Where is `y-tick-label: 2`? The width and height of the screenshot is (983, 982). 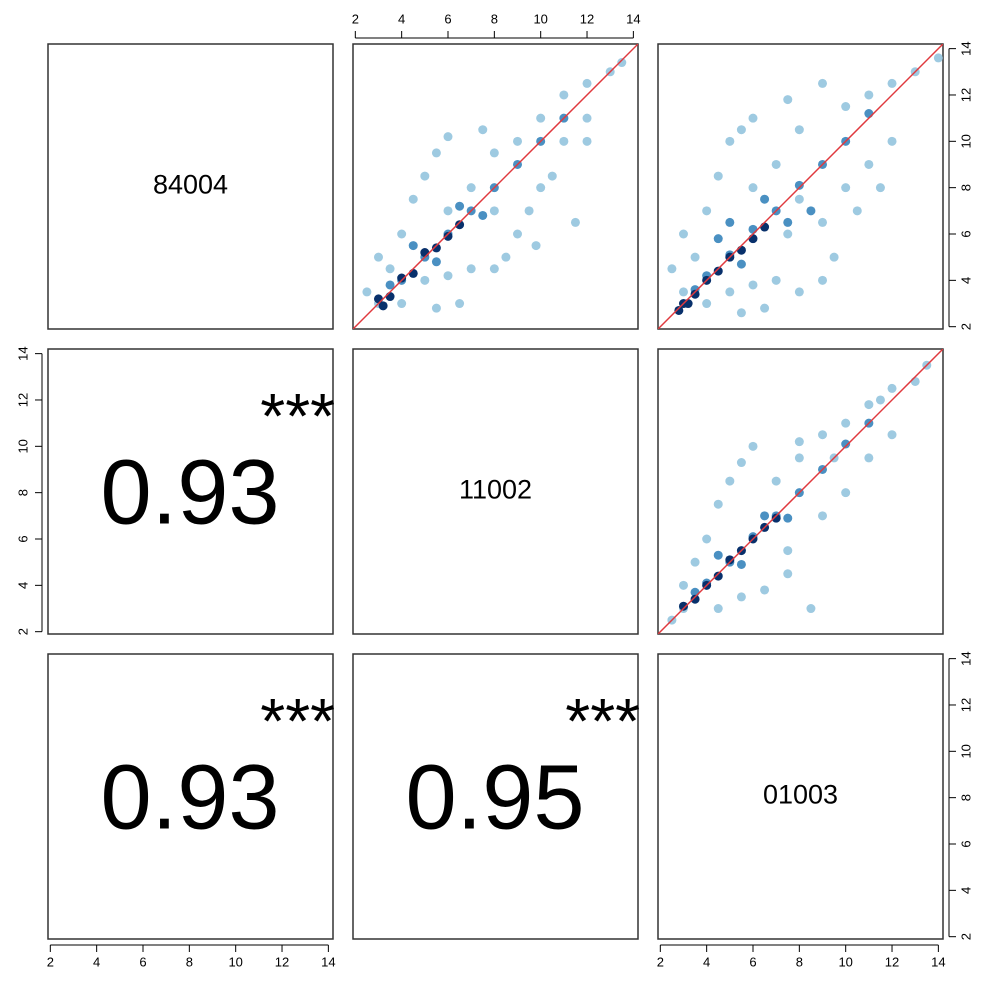
y-tick-label: 2 is located at coordinates (965, 936).